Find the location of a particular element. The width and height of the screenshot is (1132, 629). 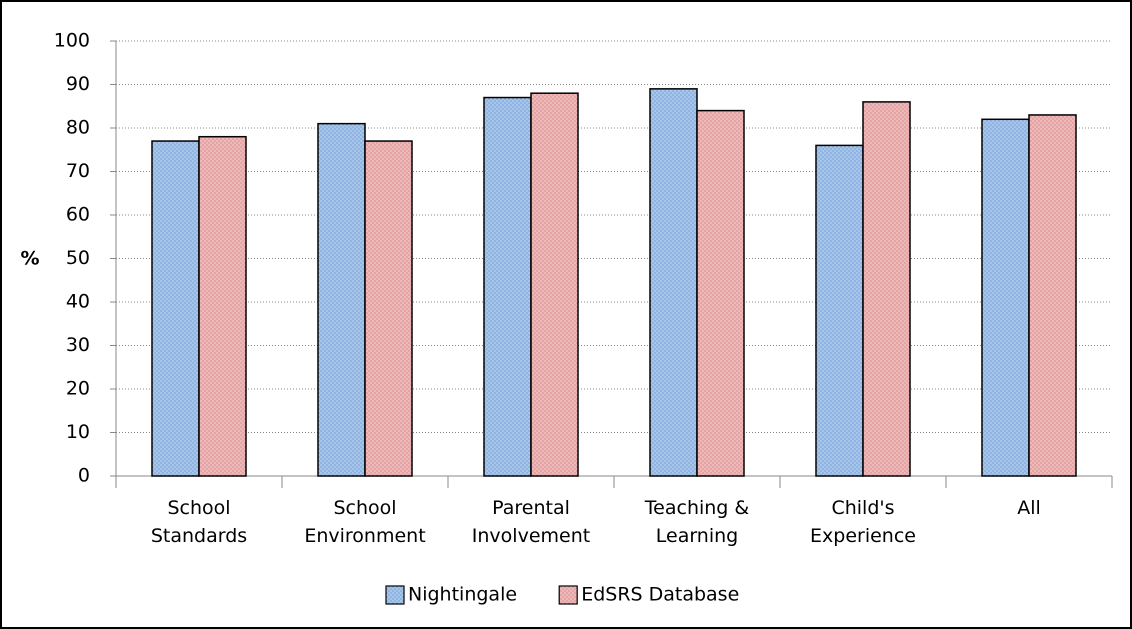

y-tick-label: 40 is located at coordinates (78, 302).